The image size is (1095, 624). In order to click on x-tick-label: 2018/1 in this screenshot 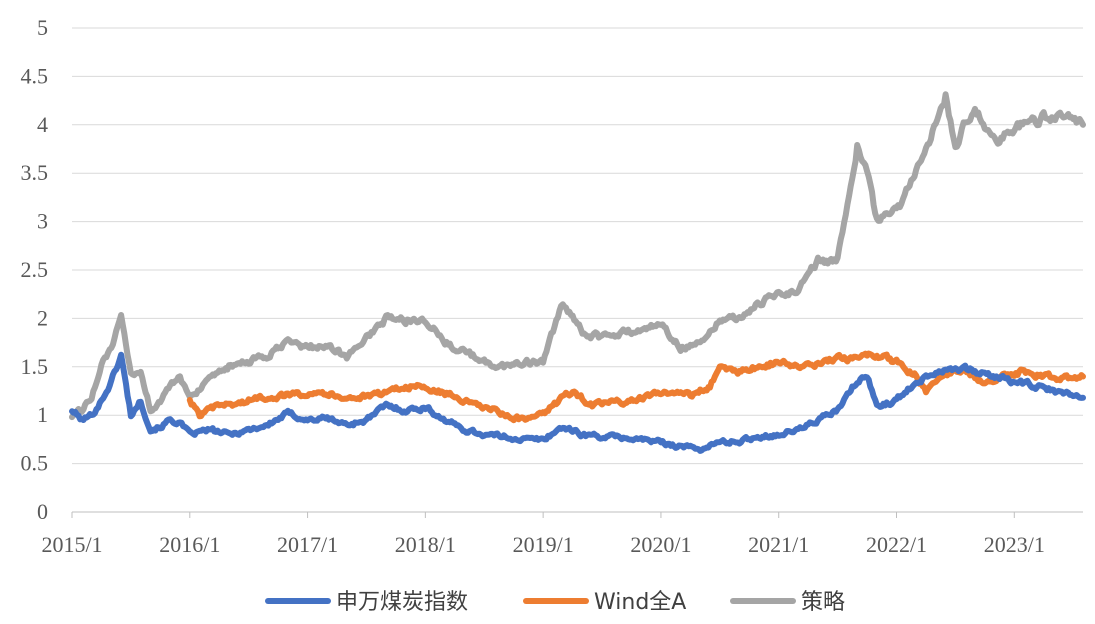, I will do `click(425, 544)`.